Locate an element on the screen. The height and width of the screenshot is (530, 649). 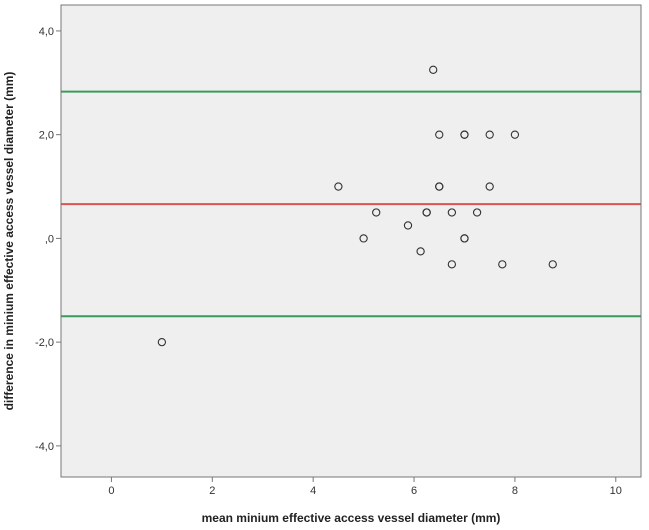
y-tick-label-0: 4,0 is located at coordinates (46, 32).